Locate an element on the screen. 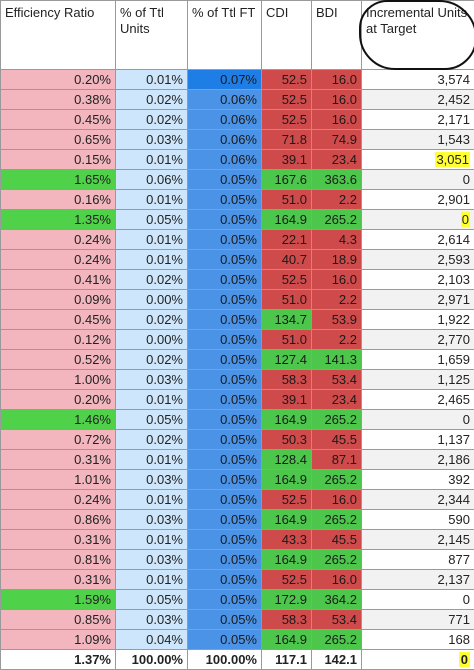  bdi-cell: 23.4 is located at coordinates (337, 400).